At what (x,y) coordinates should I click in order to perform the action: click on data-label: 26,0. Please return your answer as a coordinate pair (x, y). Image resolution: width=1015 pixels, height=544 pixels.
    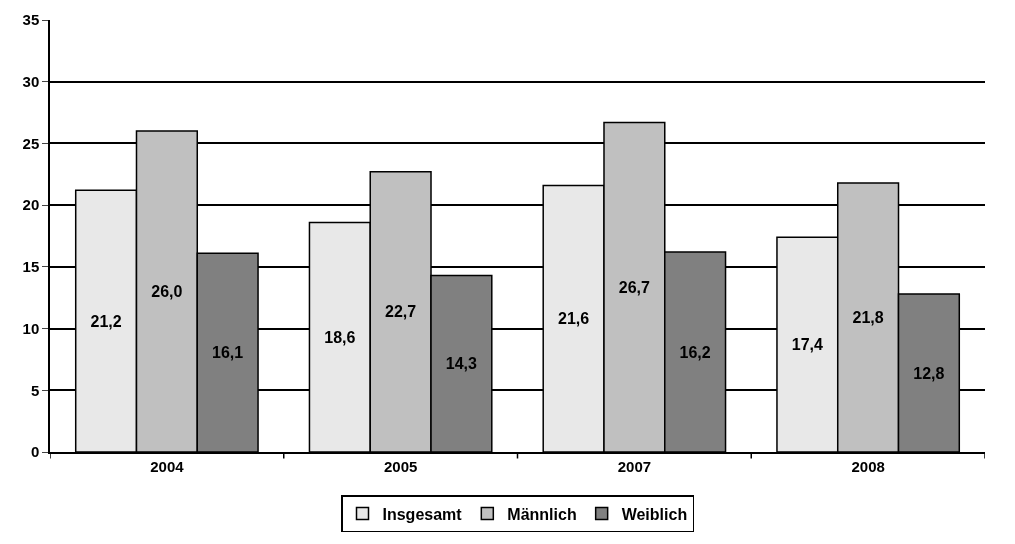
    Looking at the image, I should click on (167, 292).